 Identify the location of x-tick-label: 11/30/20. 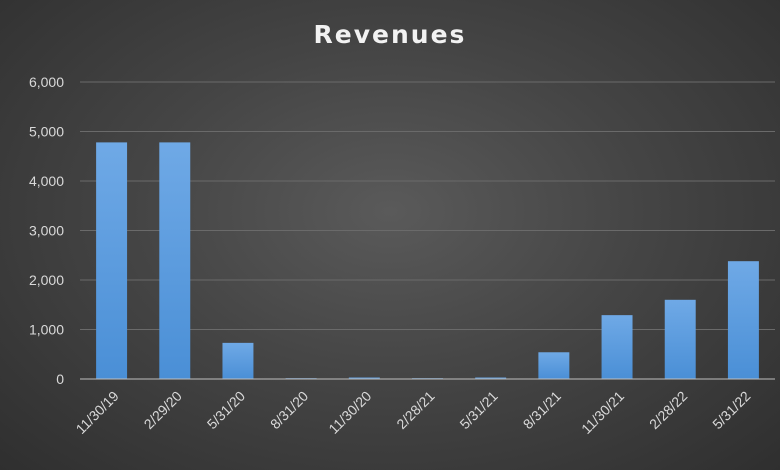
(349, 412).